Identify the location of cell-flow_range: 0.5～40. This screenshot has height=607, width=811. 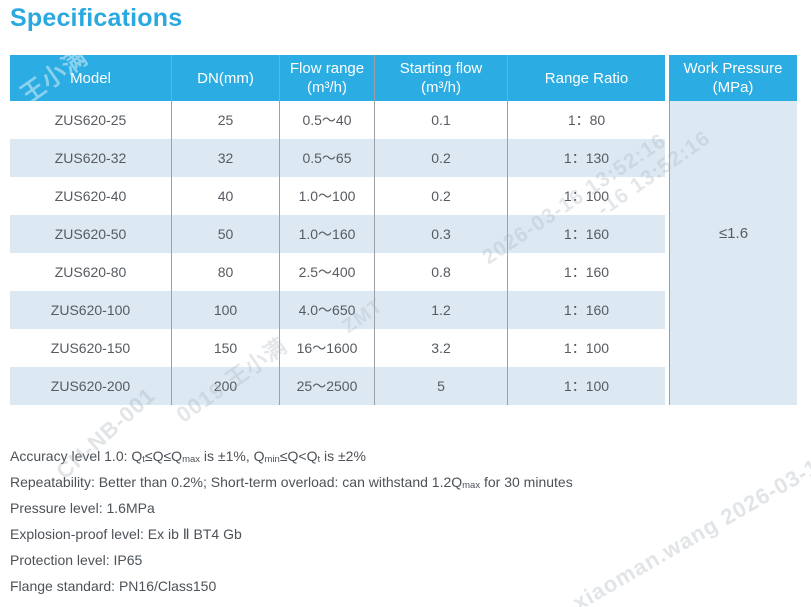
(326, 120).